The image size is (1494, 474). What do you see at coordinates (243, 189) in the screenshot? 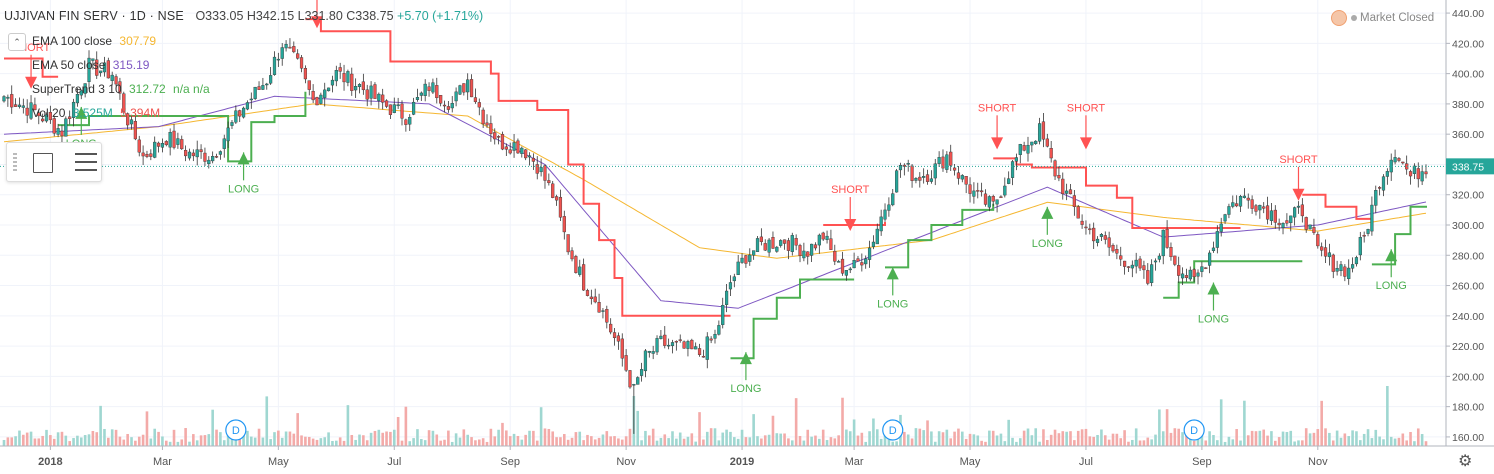
I see `long-label: LONG` at bounding box center [243, 189].